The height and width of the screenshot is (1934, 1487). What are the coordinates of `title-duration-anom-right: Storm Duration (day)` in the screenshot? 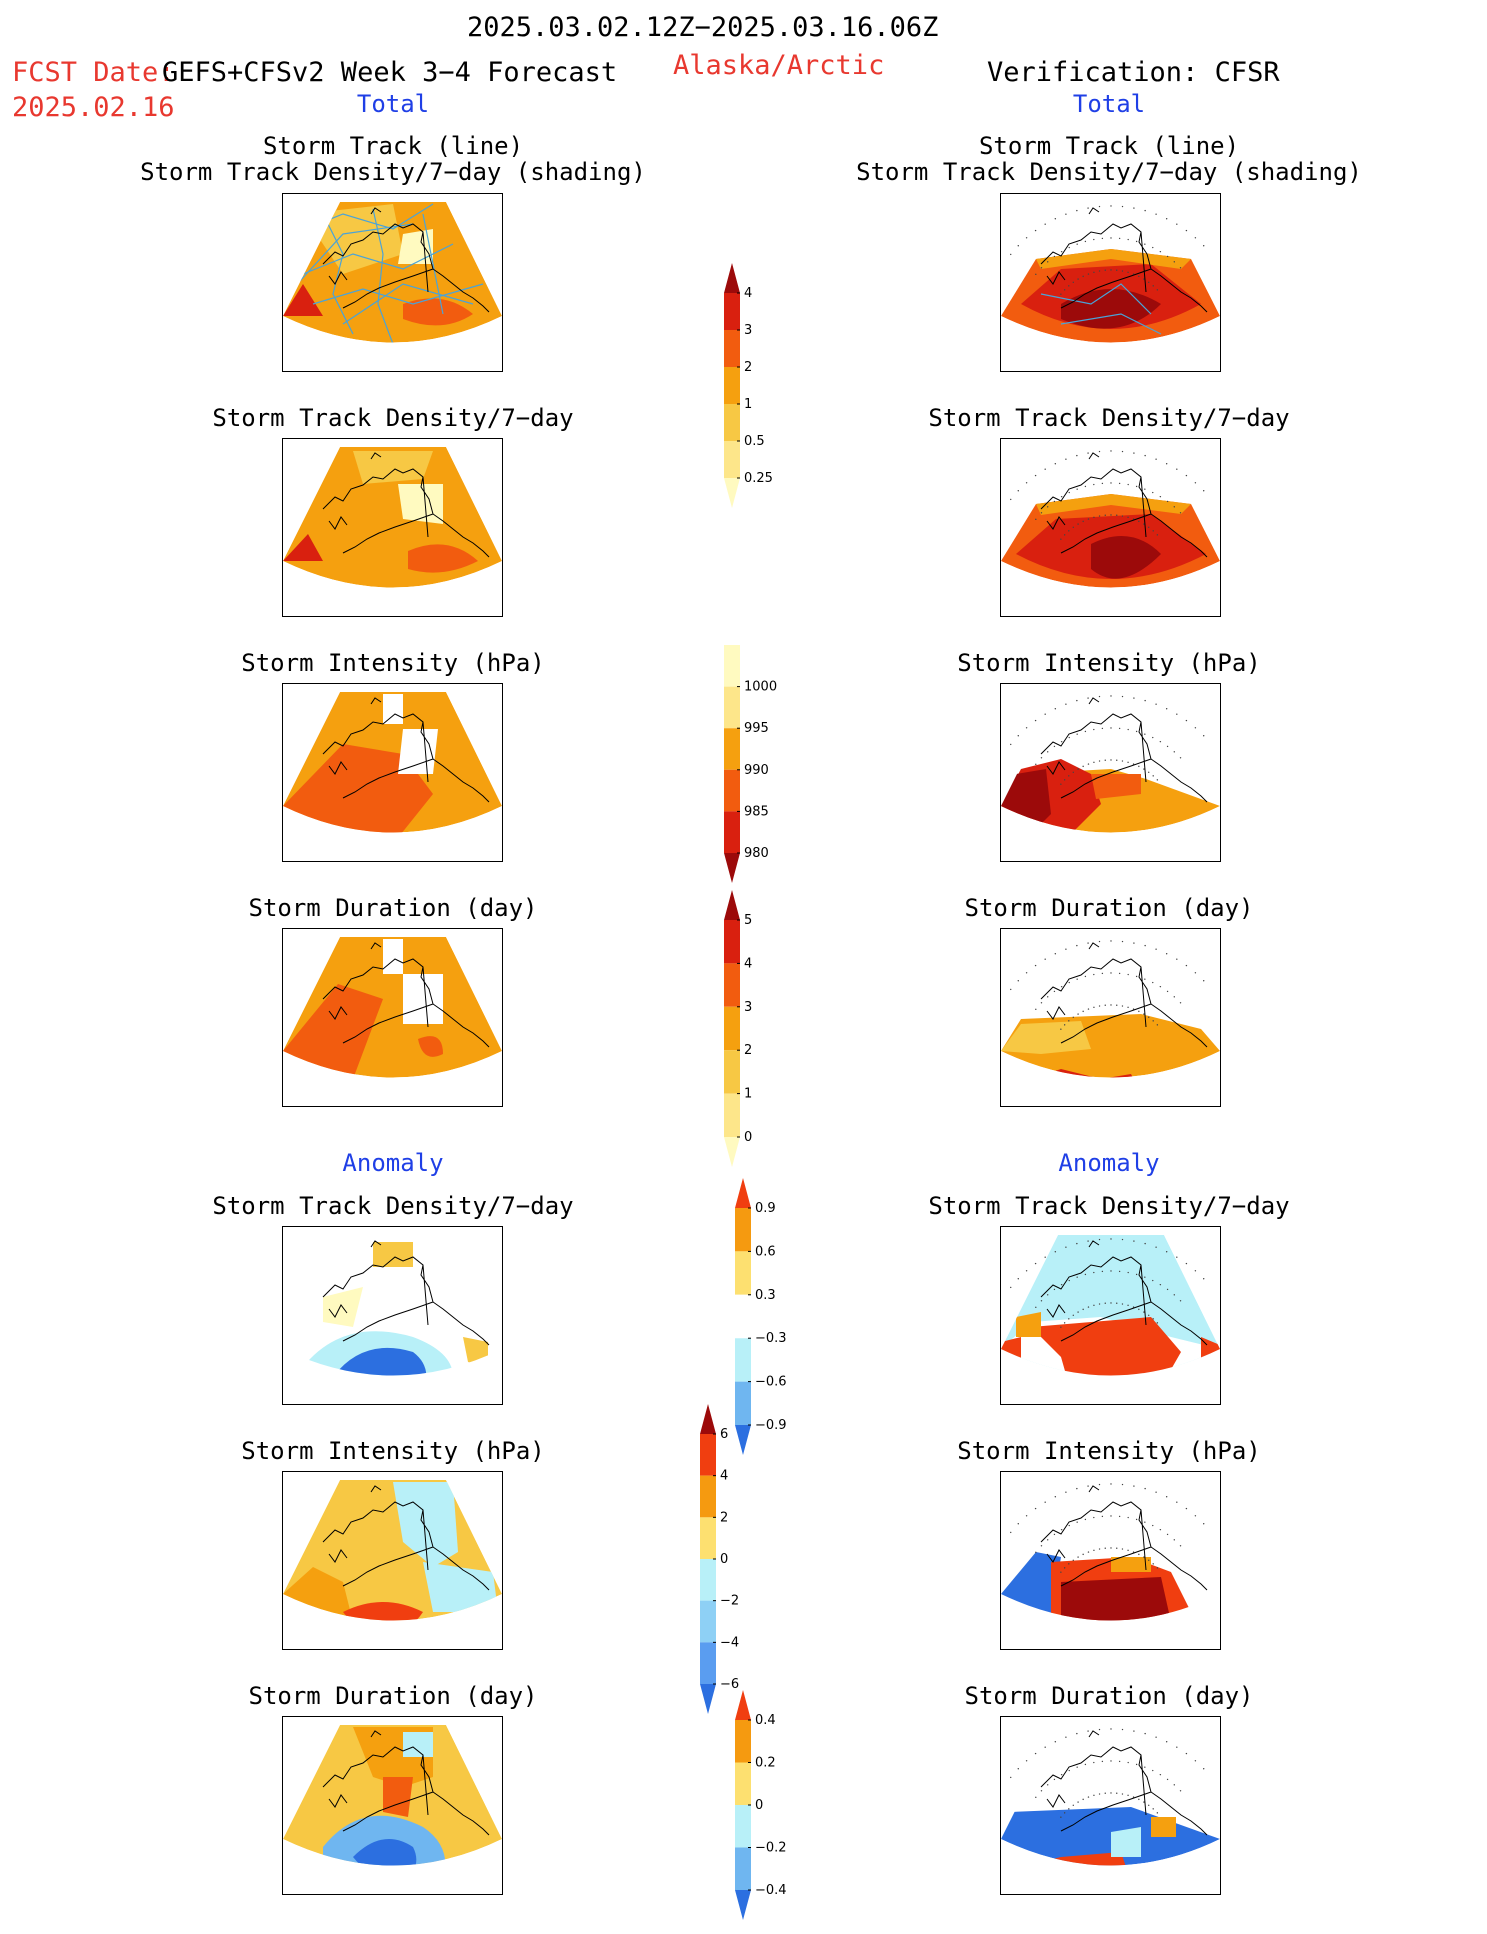 It's located at (1109, 1696).